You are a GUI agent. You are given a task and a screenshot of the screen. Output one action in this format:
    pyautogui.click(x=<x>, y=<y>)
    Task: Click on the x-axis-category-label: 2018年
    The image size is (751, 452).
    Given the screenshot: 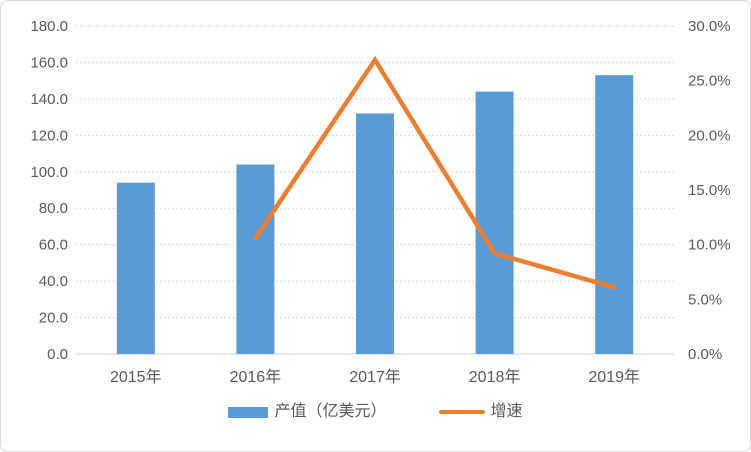 What is the action you would take?
    pyautogui.click(x=495, y=377)
    